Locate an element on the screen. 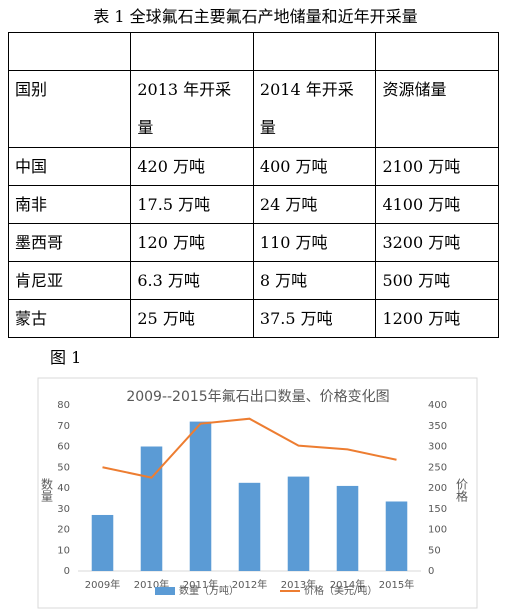 This screenshot has width=511, height=614. y2-tick-label: 300 is located at coordinates (437, 447).